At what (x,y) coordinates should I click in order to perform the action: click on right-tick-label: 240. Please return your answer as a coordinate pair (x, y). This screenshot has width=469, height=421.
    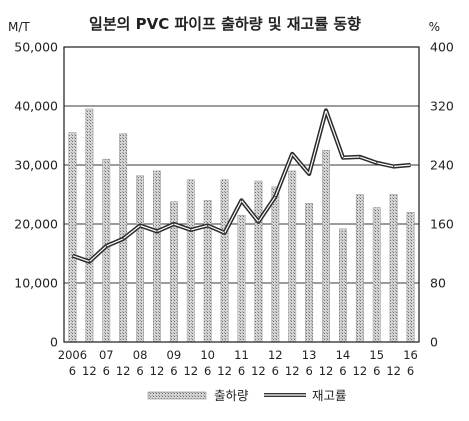
    Looking at the image, I should click on (442, 165).